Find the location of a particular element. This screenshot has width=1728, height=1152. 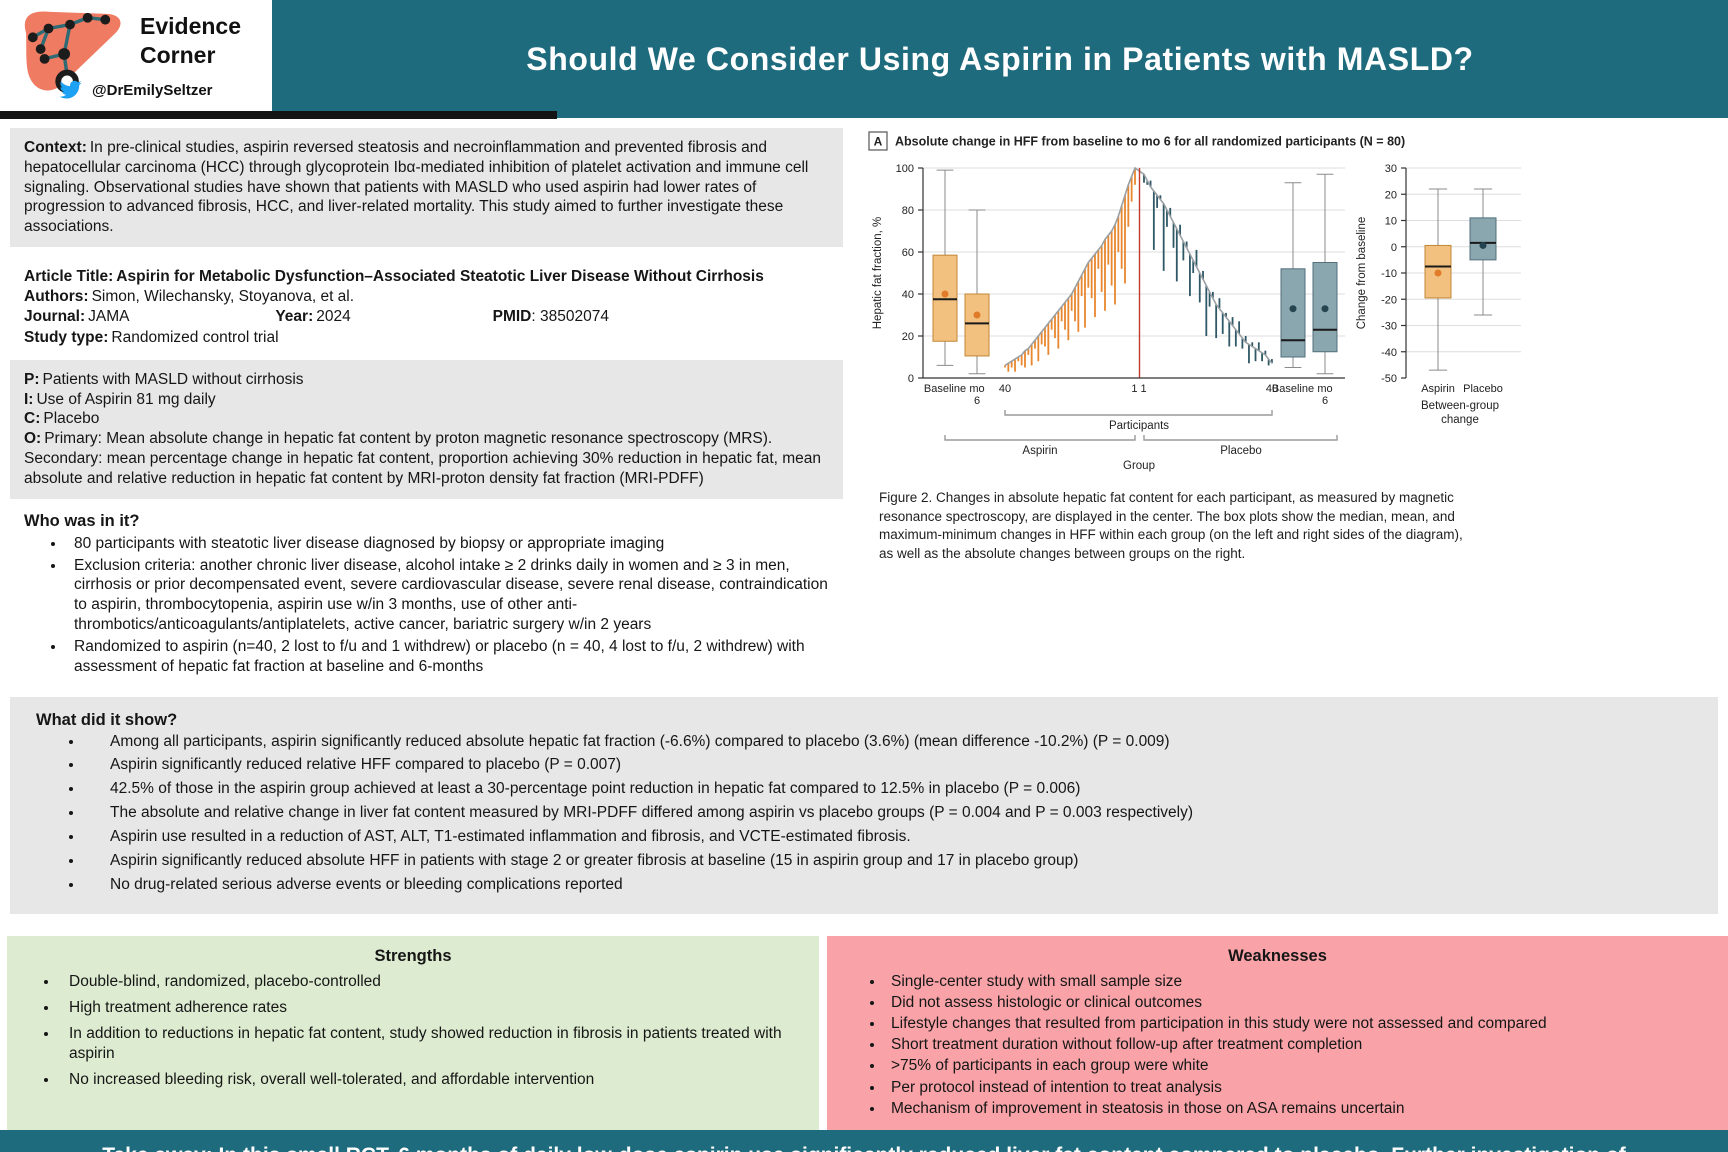

svg-text: 0 is located at coordinates (1394, 248).